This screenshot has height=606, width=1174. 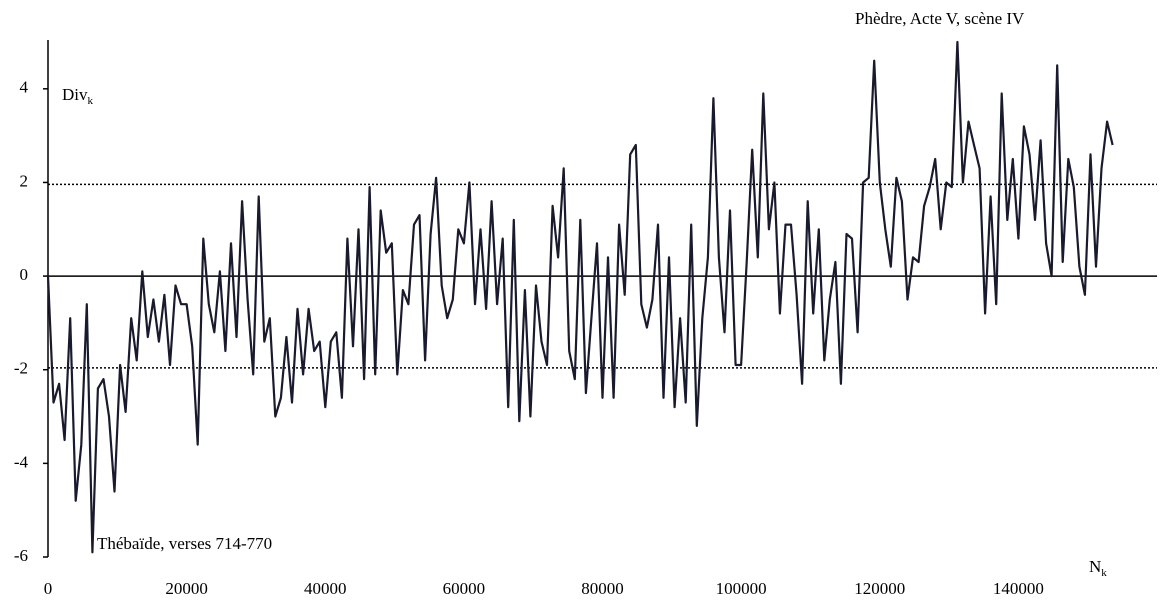 What do you see at coordinates (1095, 566) in the screenshot?
I see `axis-label-text: N` at bounding box center [1095, 566].